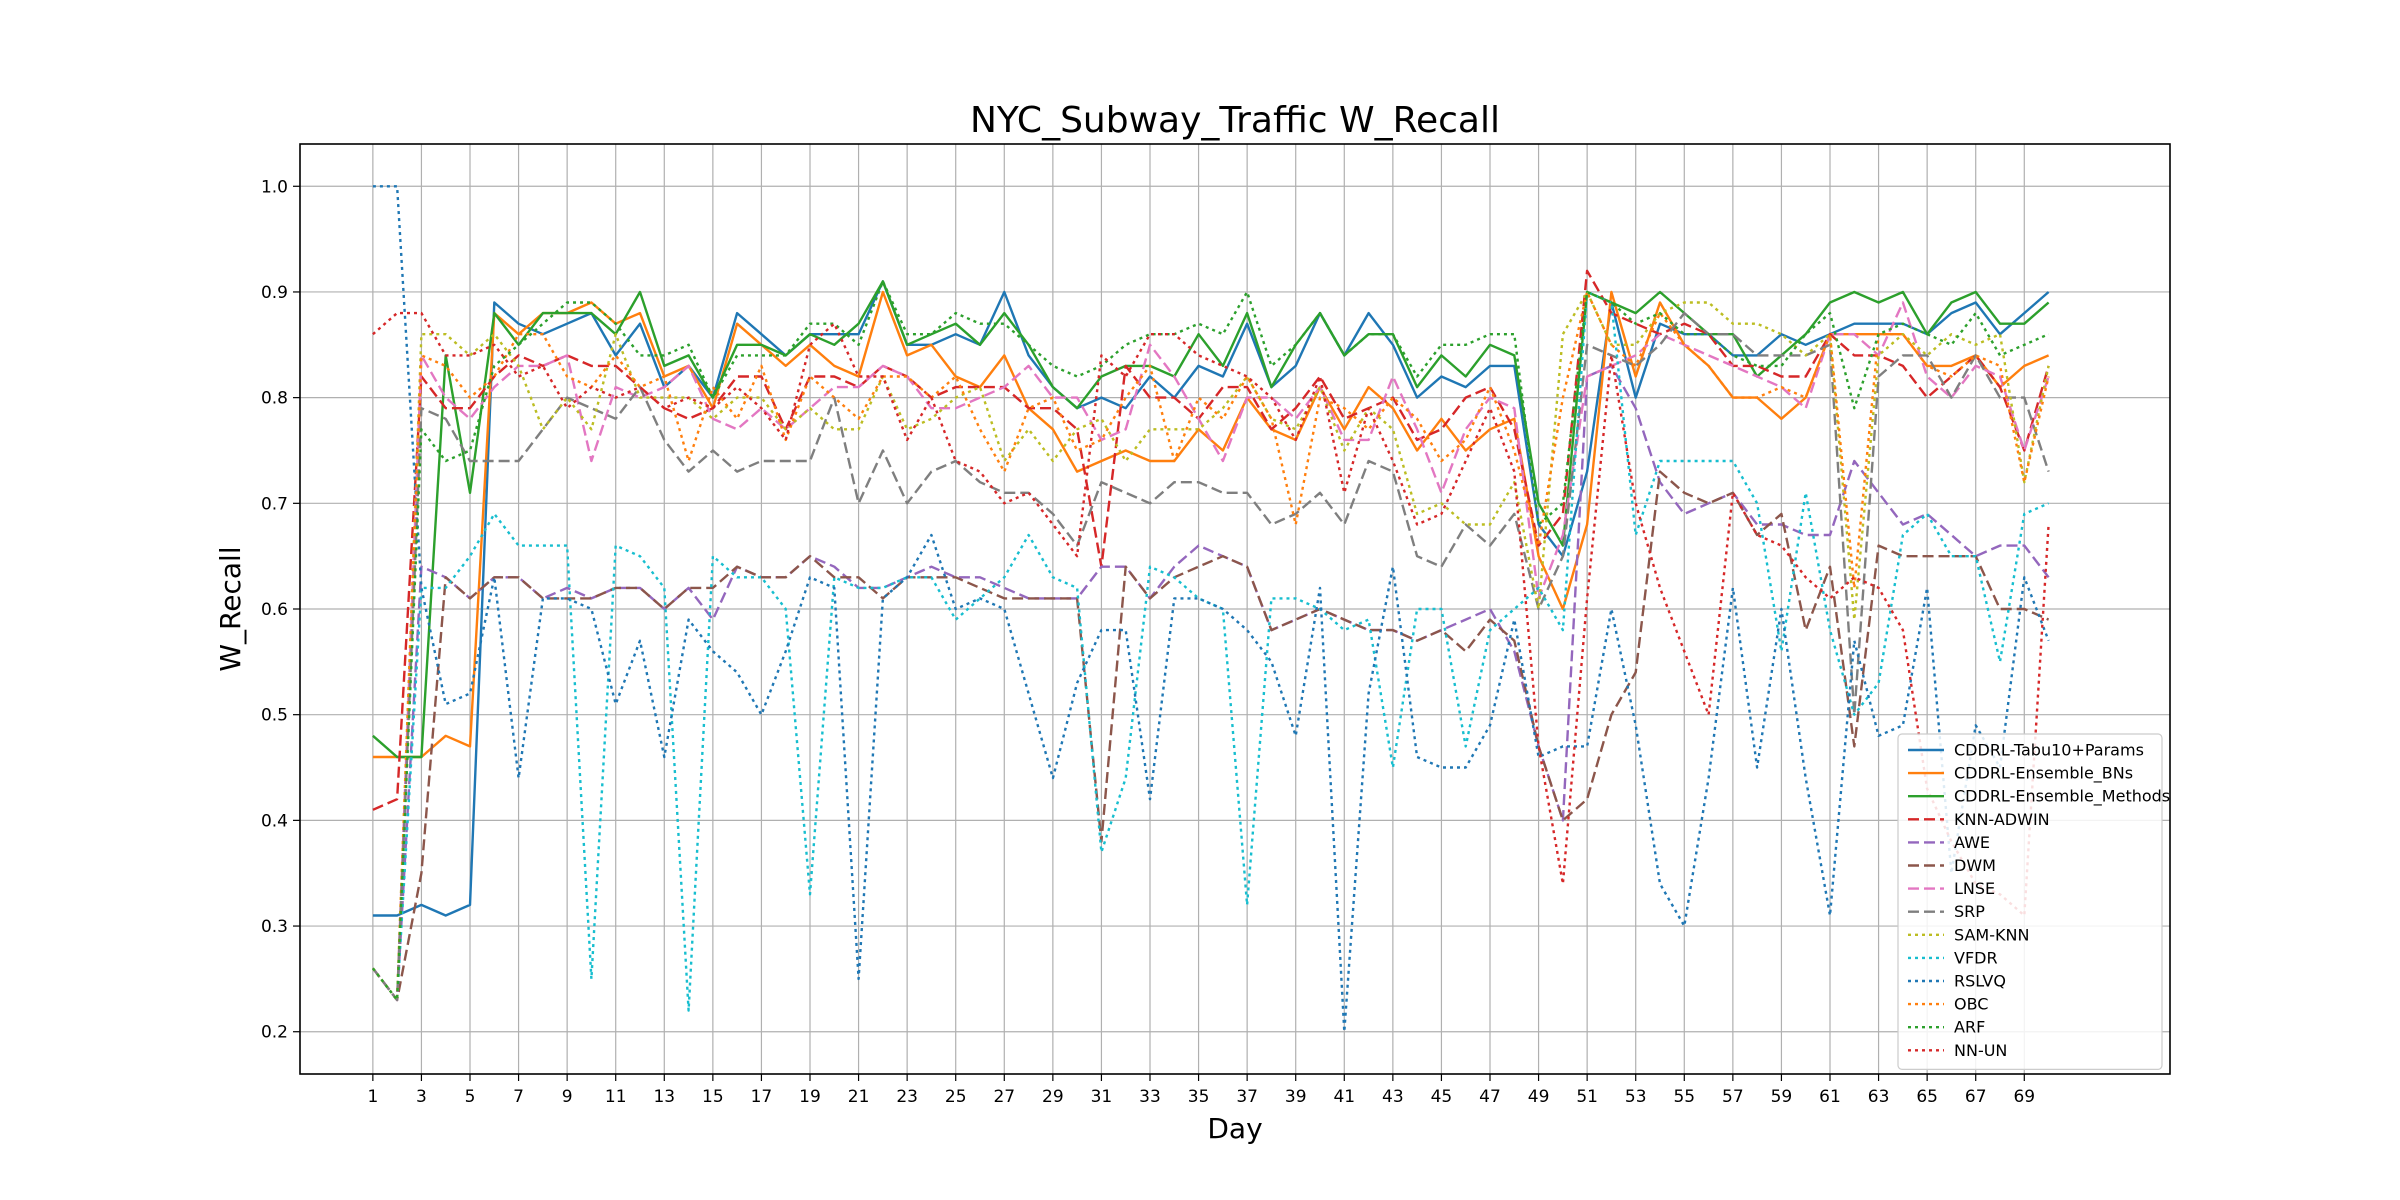  What do you see at coordinates (1442, 1097) in the screenshot?
I see `x-tick-label: 45` at bounding box center [1442, 1097].